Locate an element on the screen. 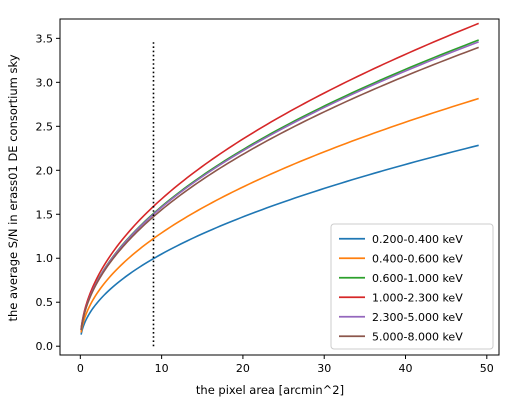  y-tick-label: 0.0 is located at coordinates (45, 346).